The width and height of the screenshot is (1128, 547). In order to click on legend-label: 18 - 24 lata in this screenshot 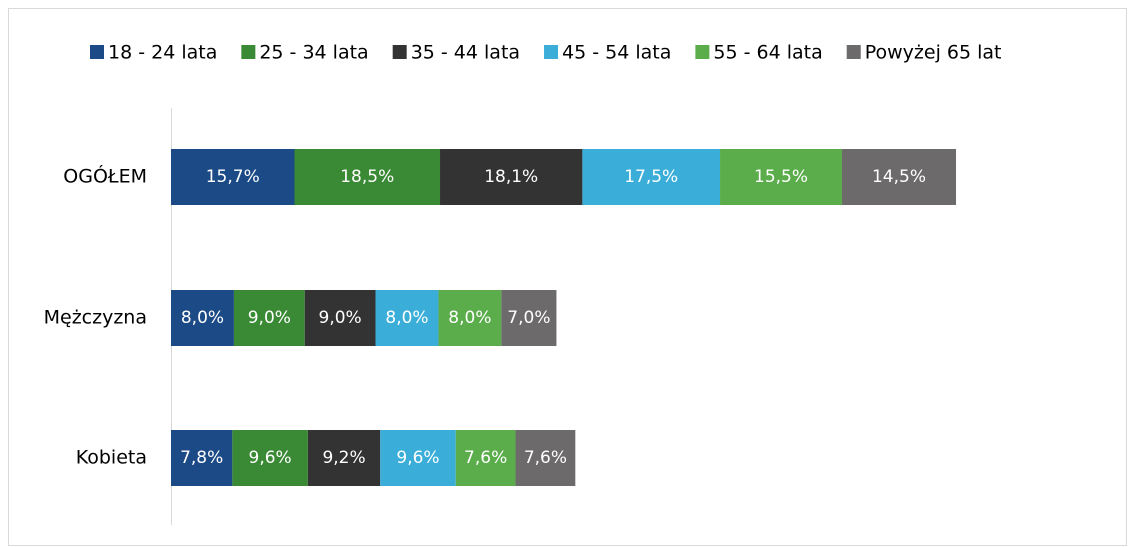, I will do `click(162, 53)`.